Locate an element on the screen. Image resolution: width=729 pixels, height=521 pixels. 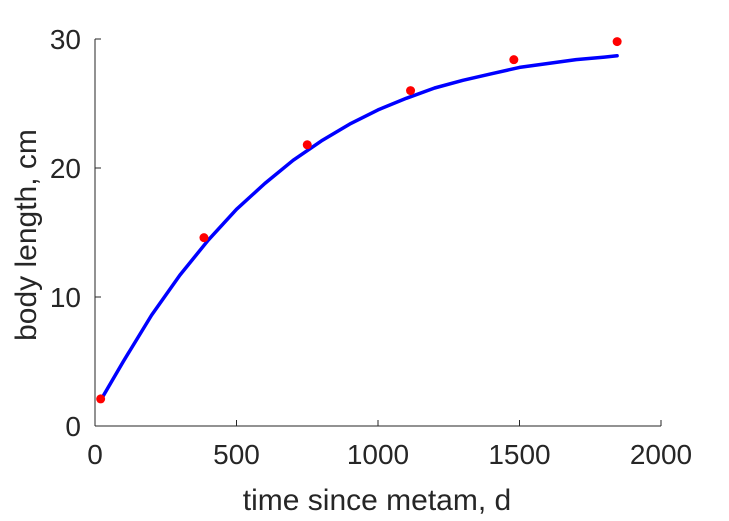
y-tick-label: 0 is located at coordinates (73, 426).